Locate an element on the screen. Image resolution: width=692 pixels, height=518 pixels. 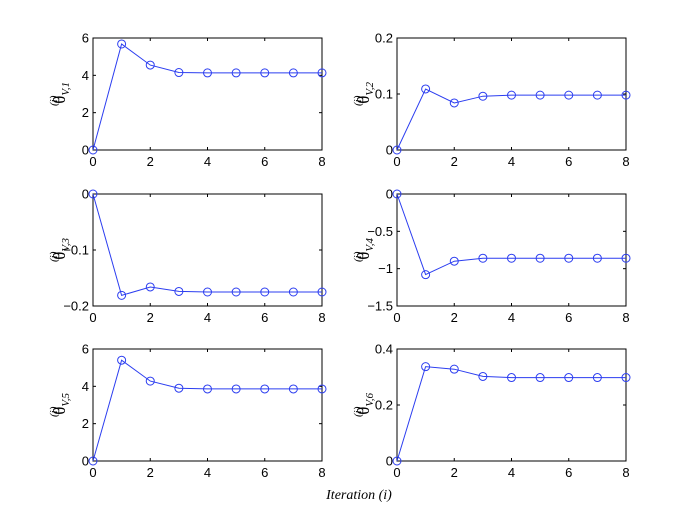
y-tick-label: −1.5 is located at coordinates (380, 306).